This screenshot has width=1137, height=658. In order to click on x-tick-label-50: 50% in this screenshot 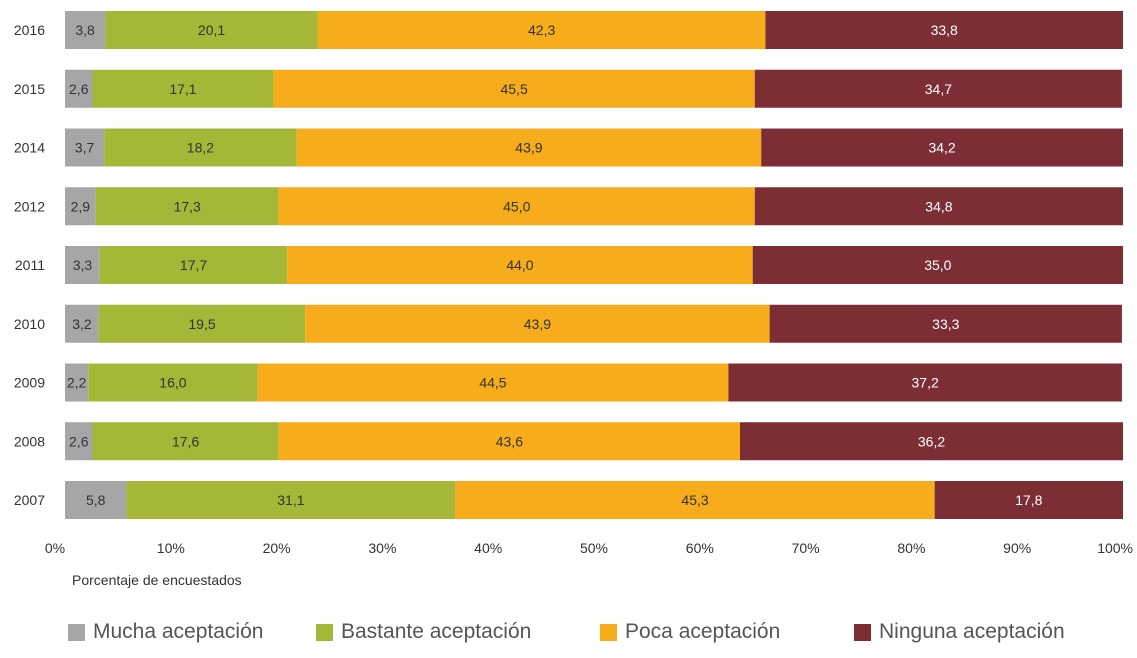, I will do `click(594, 548)`.